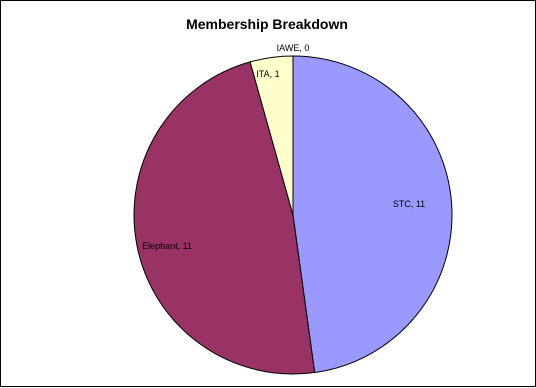  Describe the element at coordinates (271, 135) in the screenshot. I see `pie-slice-ita` at that location.